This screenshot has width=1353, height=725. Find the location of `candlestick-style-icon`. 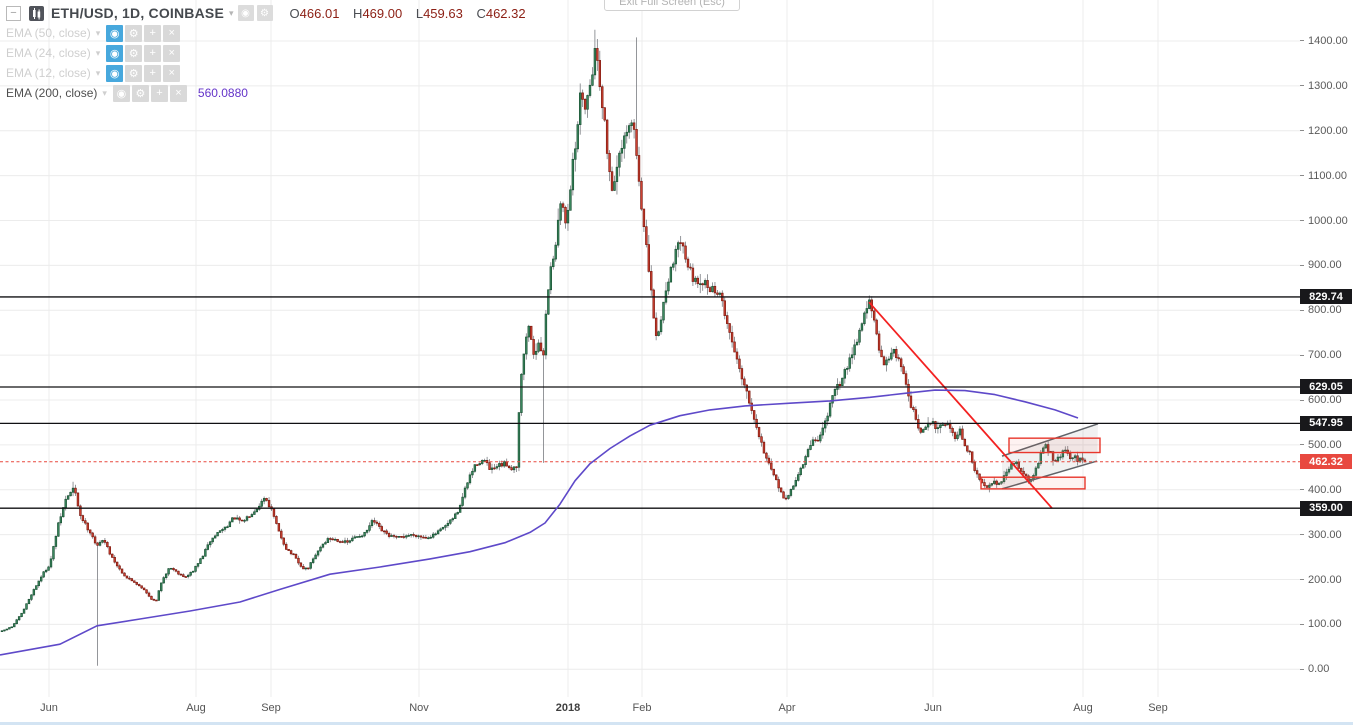

candlestick-style-icon is located at coordinates (36, 13).